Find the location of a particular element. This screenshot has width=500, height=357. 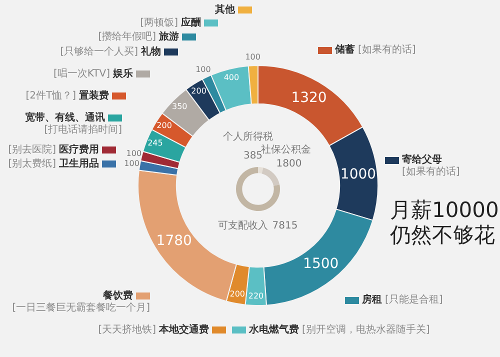

text: [打电话请掐时间] is located at coordinates (83, 130).